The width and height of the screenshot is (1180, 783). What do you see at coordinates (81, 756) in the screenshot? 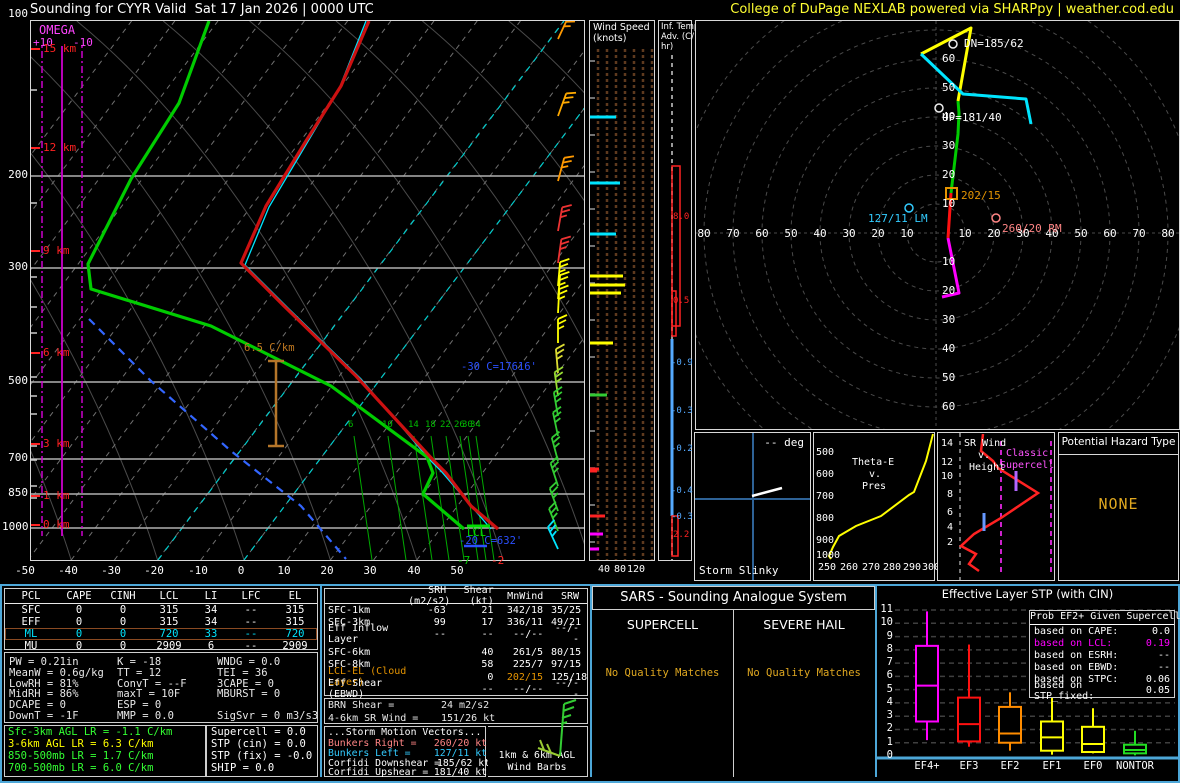
I see `lapse-rate-value: 850-500mb LR = 1.7 C/km` at bounding box center [81, 756].